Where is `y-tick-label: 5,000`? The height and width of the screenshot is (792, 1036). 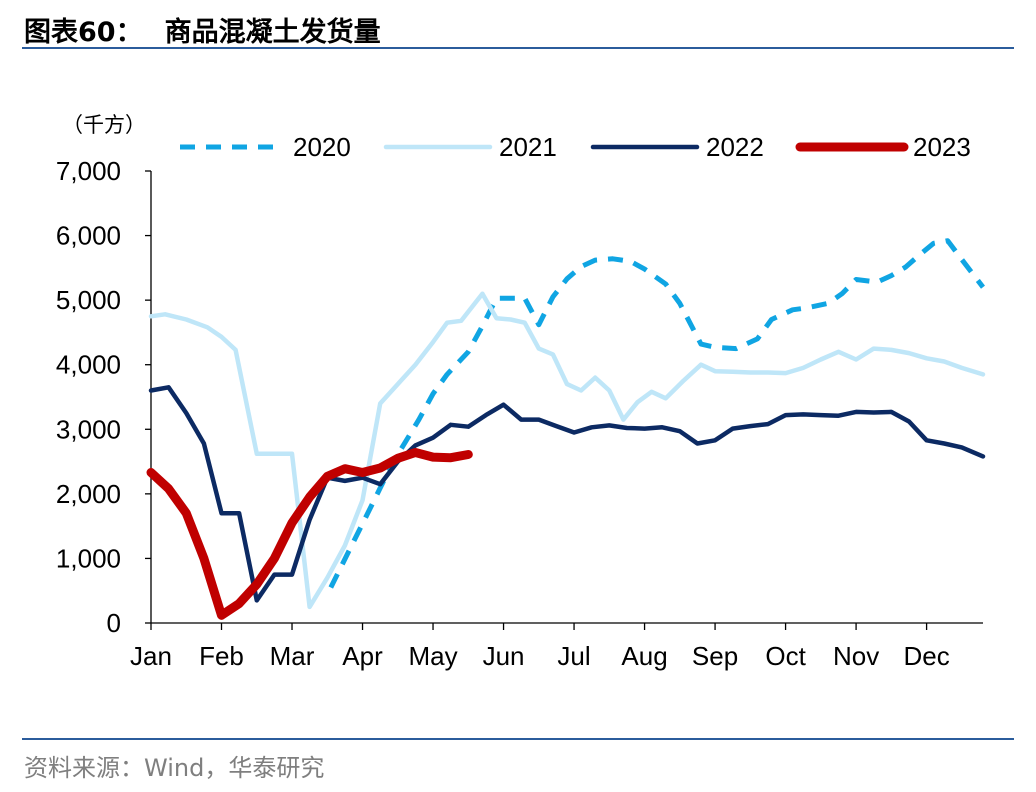 y-tick-label: 5,000 is located at coordinates (88, 300).